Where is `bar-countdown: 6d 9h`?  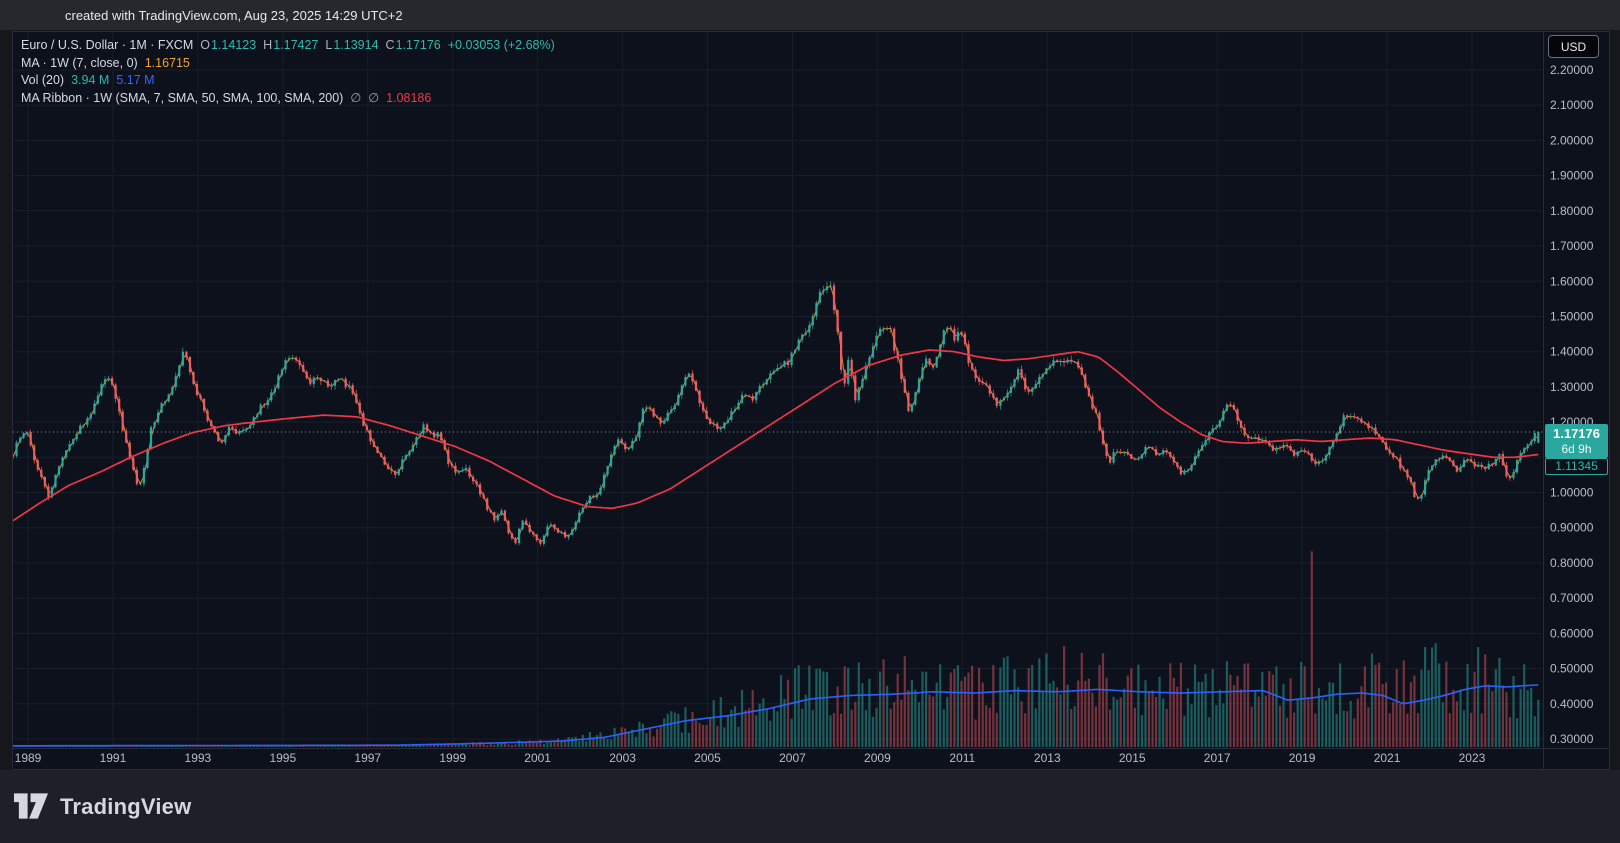
bar-countdown: 6d 9h is located at coordinates (1576, 449).